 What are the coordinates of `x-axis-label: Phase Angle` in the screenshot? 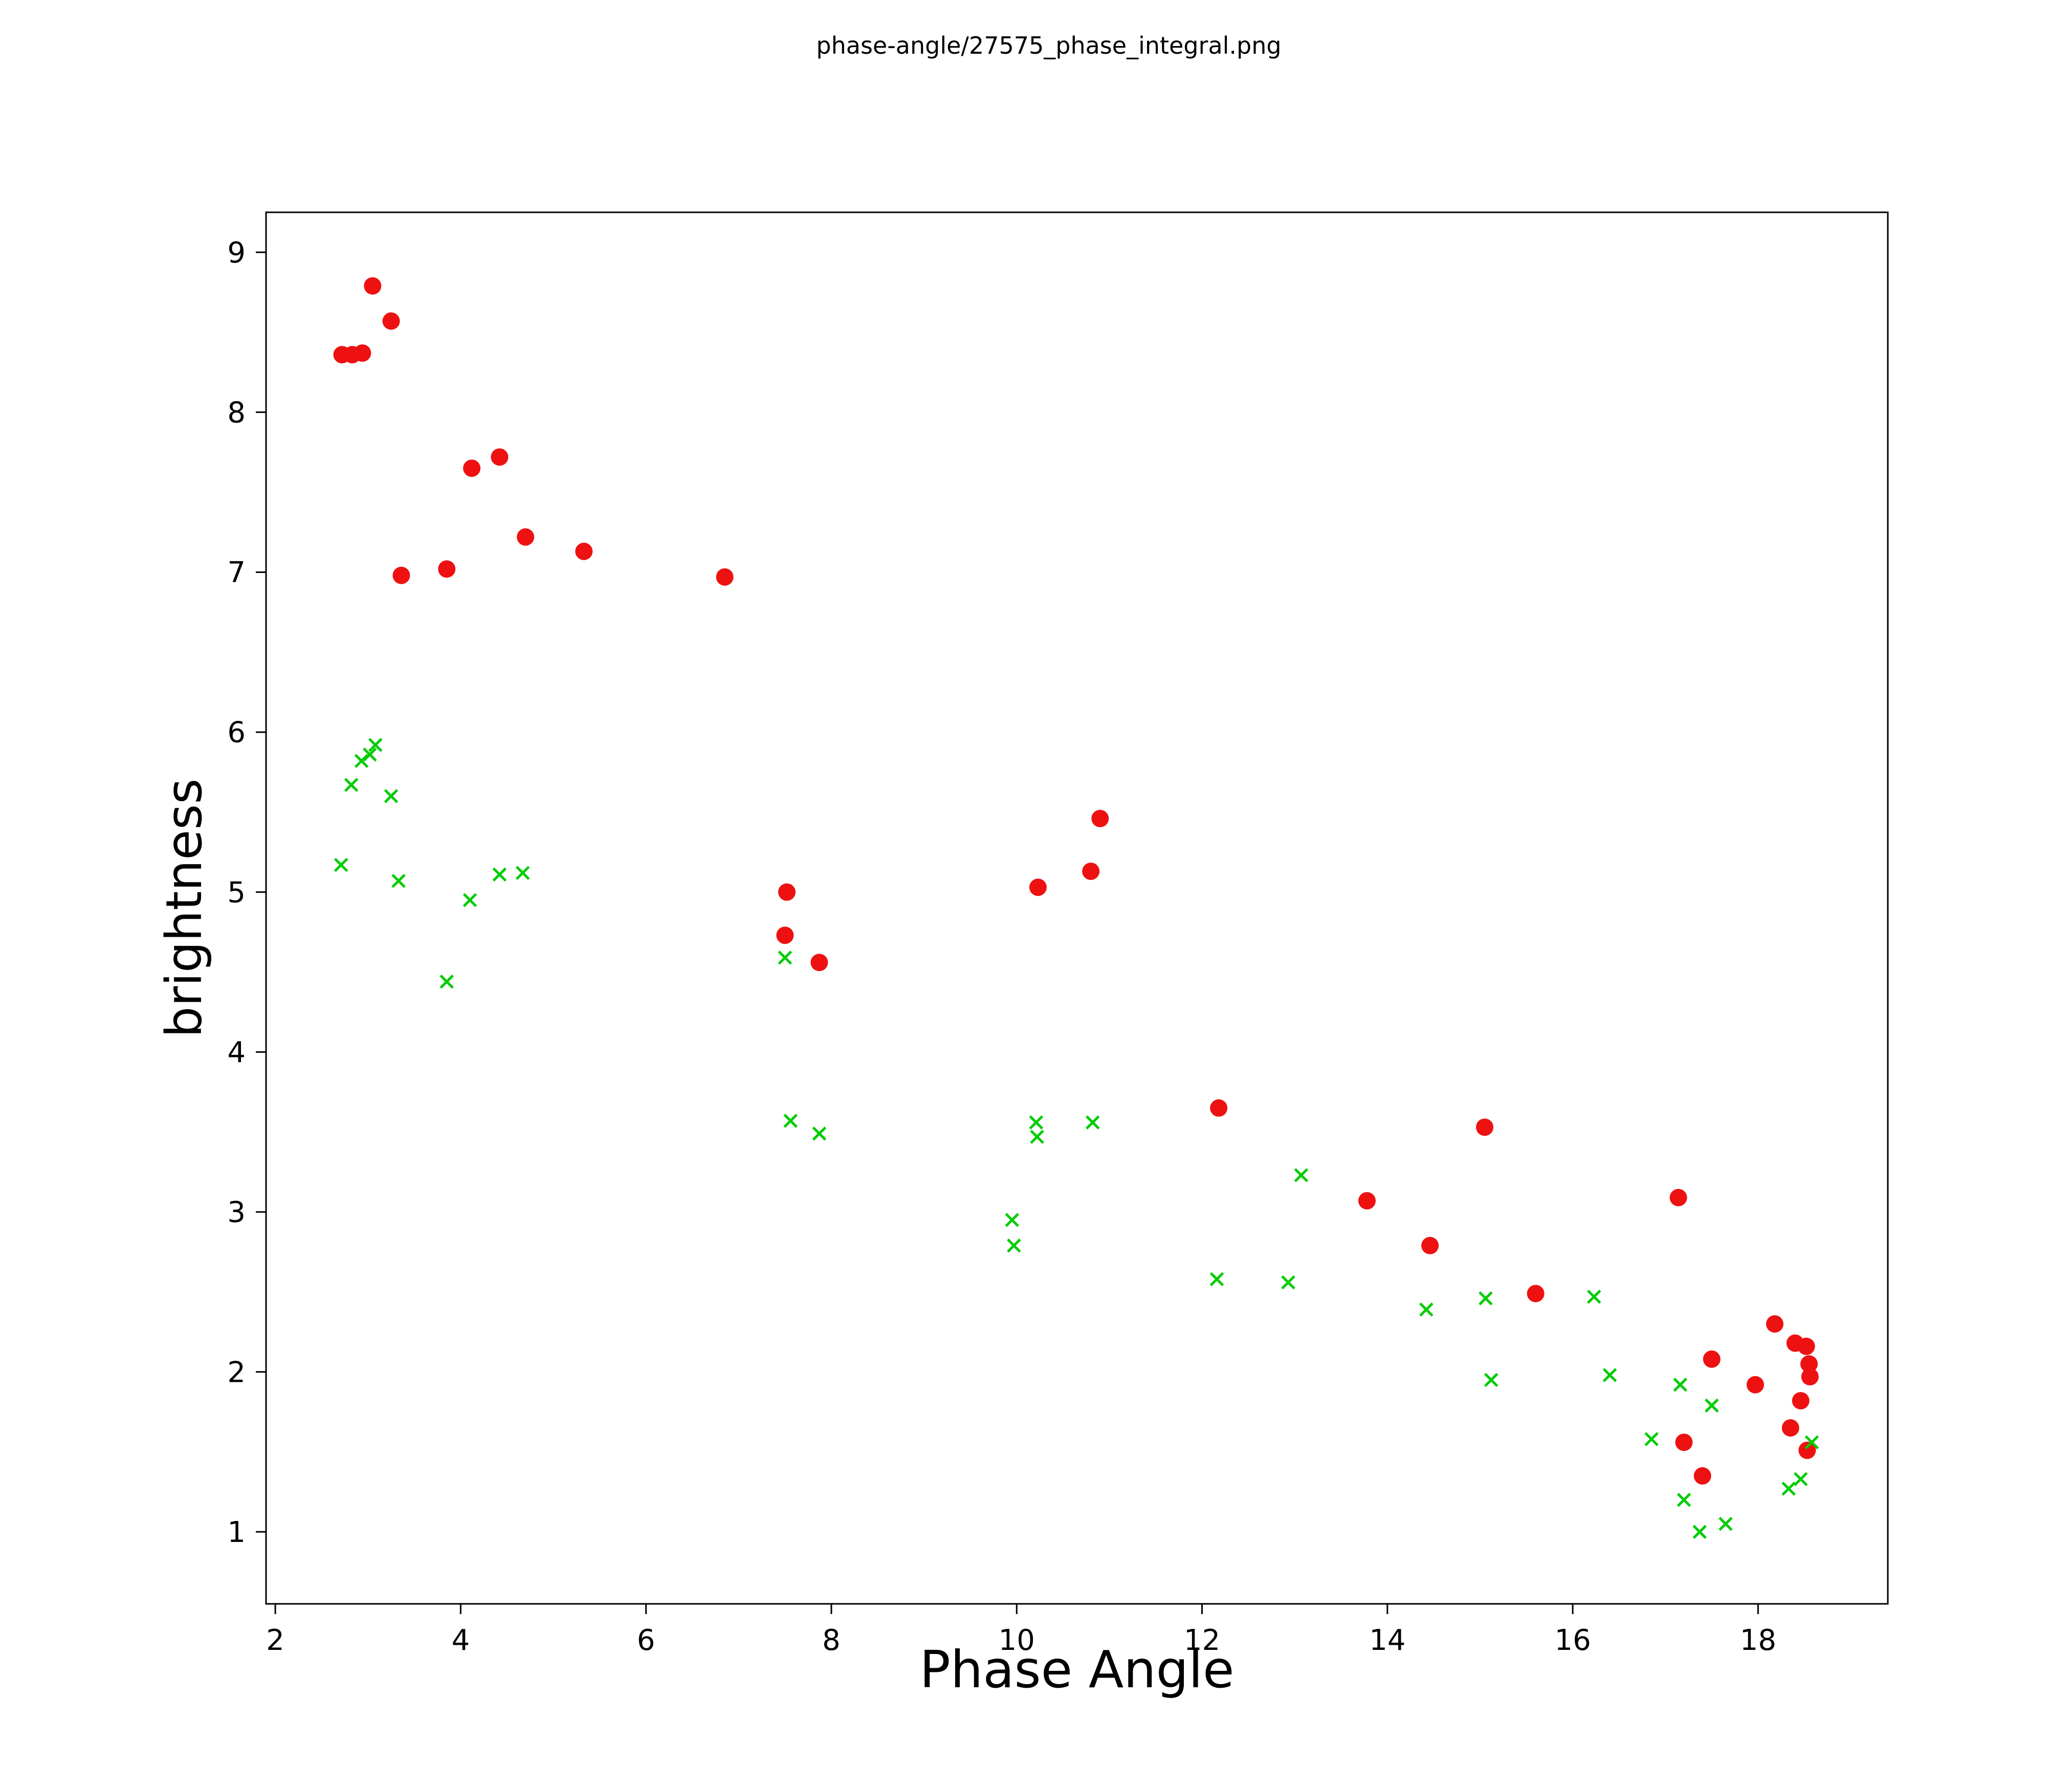 It's located at (1077, 1670).